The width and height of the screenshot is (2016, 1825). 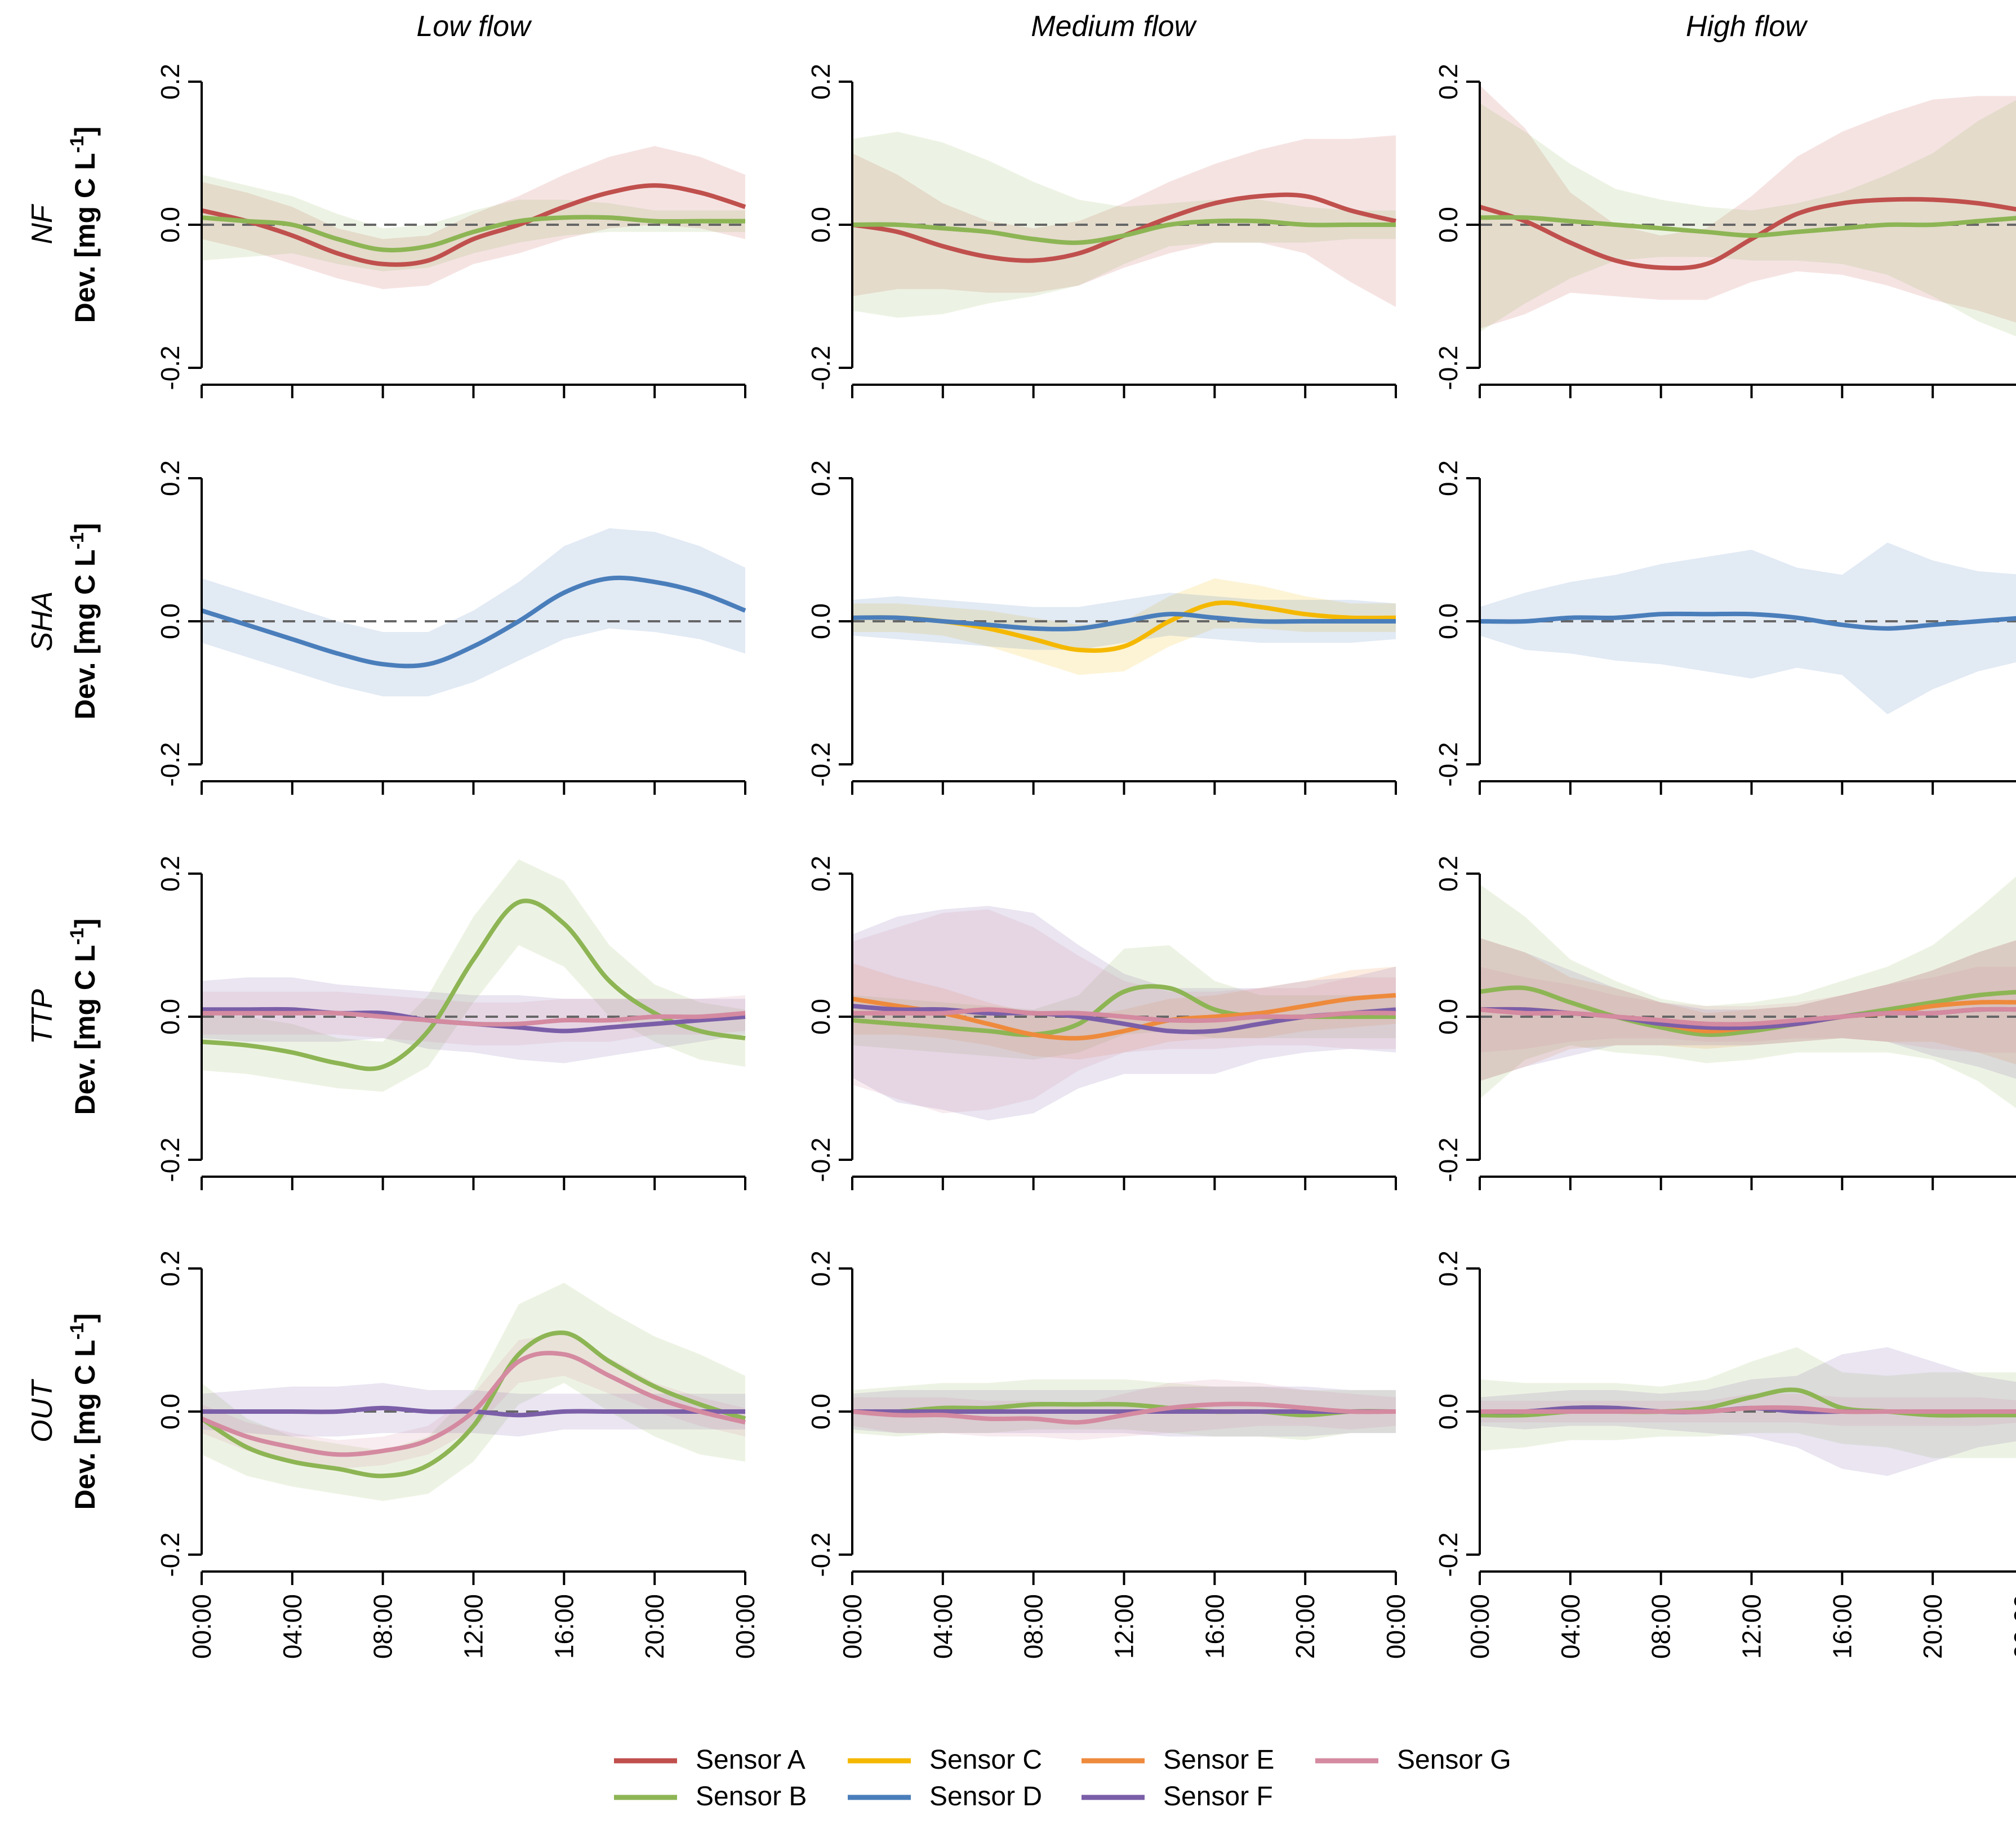 What do you see at coordinates (1748, 628) in the screenshot?
I see `band-sensor-d` at bounding box center [1748, 628].